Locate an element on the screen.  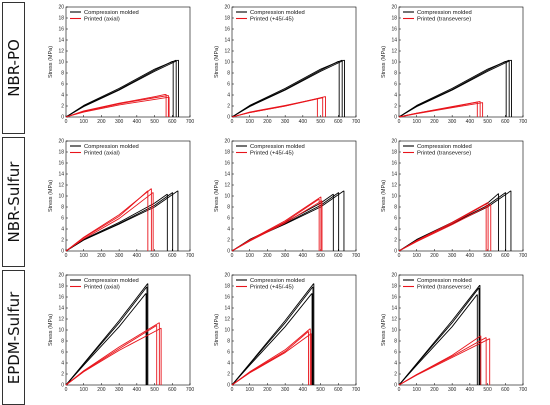
row-label-epdm-sulfur: EPDM-Sulfur is located at coordinates (13, 337).